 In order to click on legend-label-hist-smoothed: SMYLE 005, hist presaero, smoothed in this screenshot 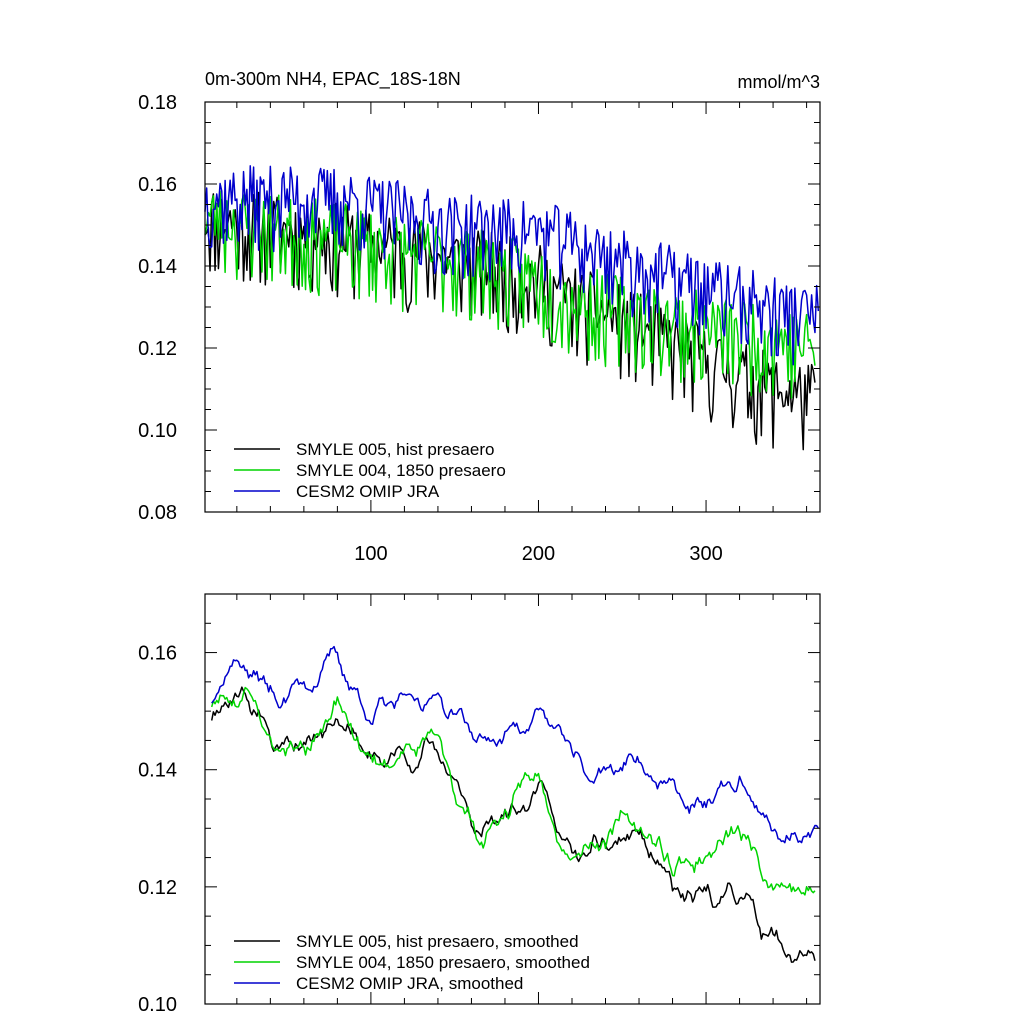, I will do `click(437, 941)`.